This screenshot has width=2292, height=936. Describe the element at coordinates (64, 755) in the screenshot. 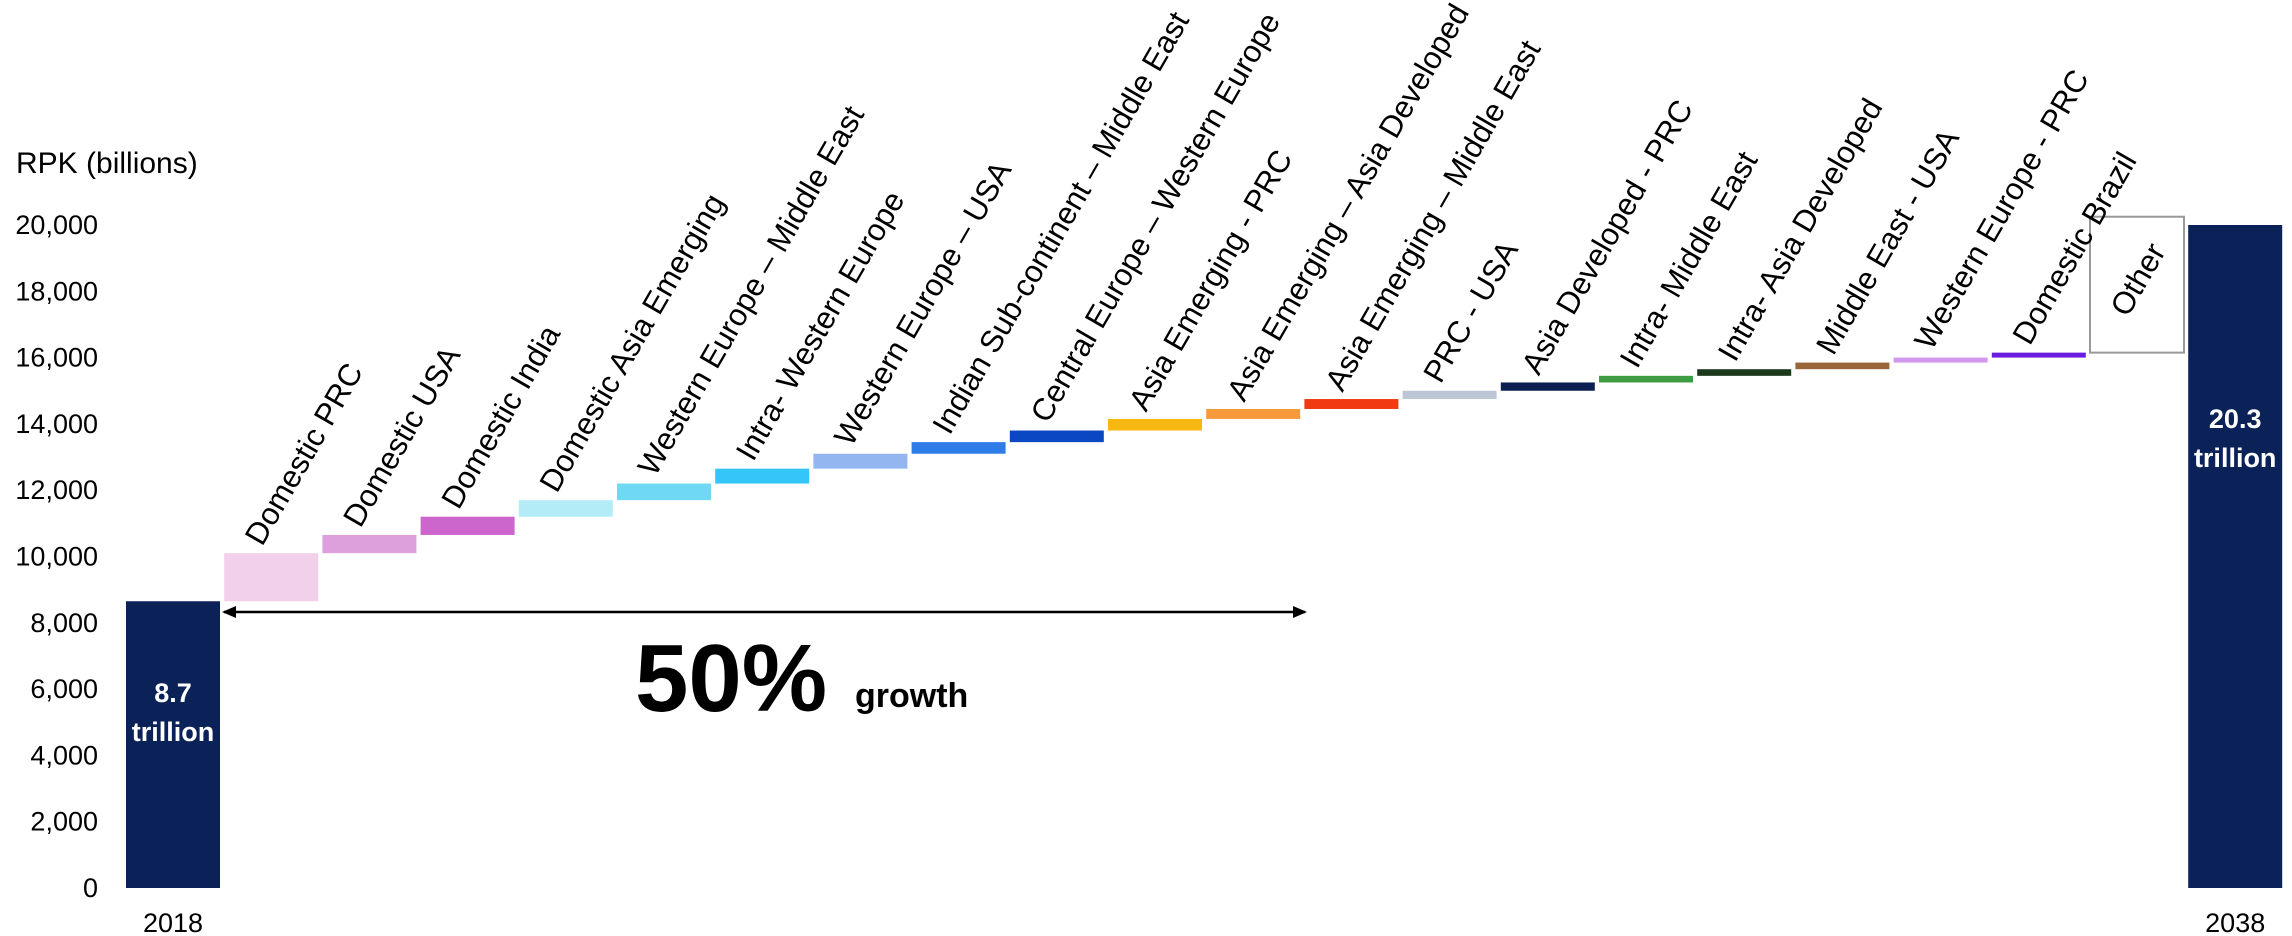

I see `y-tick-label: 4,000` at that location.